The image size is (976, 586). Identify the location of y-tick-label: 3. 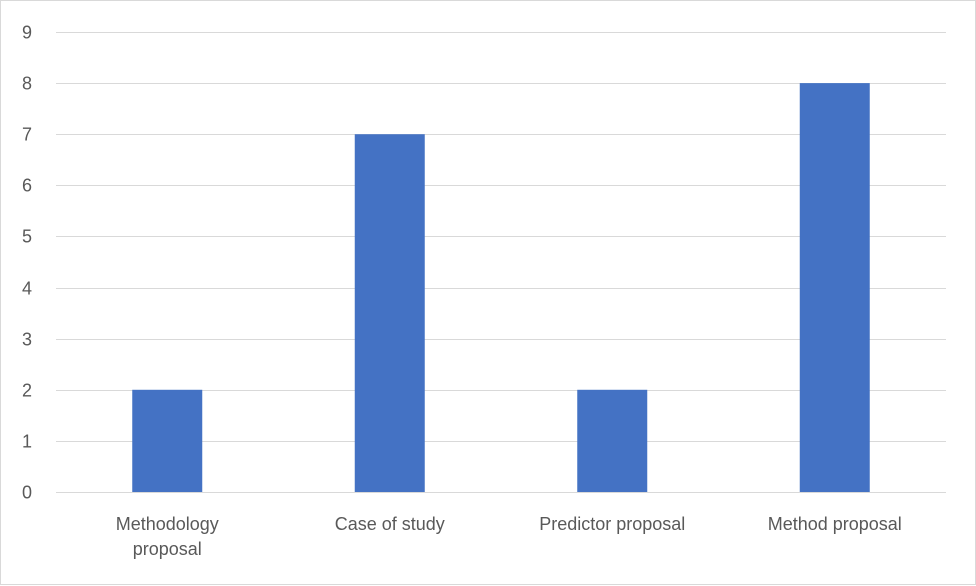
(27, 340).